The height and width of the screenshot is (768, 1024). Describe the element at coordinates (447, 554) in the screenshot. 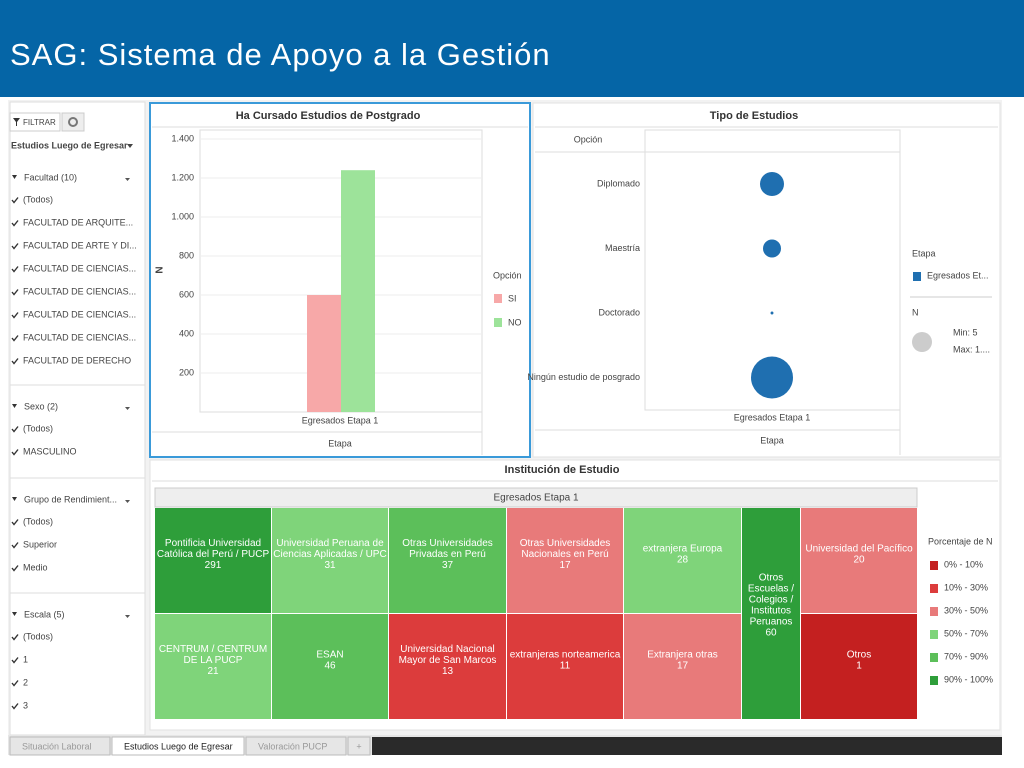

I see `cell-label: Privadas en Perú` at that location.